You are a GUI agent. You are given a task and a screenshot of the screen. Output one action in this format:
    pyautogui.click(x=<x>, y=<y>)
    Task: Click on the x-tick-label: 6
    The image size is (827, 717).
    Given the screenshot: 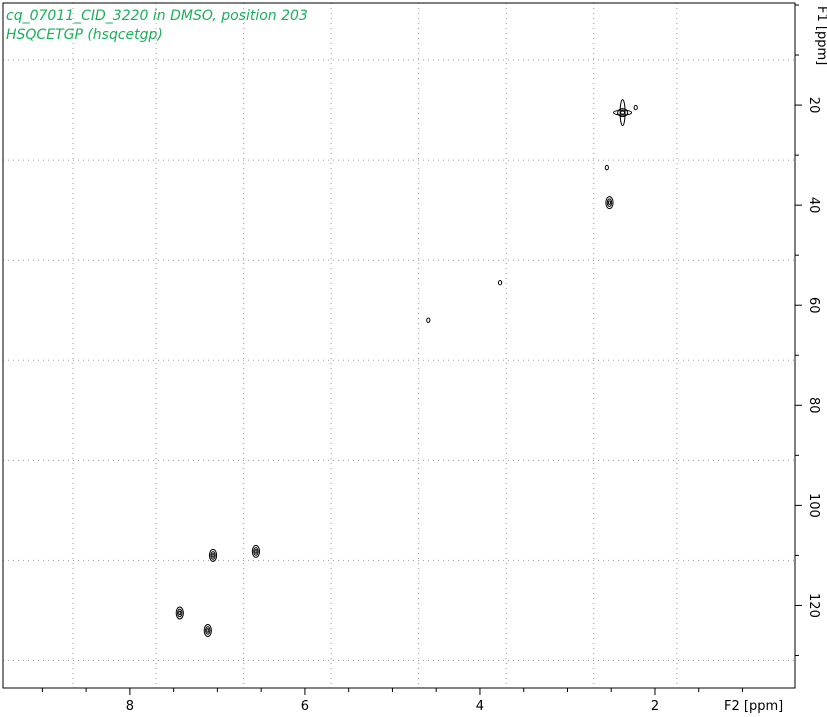 What is the action you would take?
    pyautogui.click(x=305, y=706)
    